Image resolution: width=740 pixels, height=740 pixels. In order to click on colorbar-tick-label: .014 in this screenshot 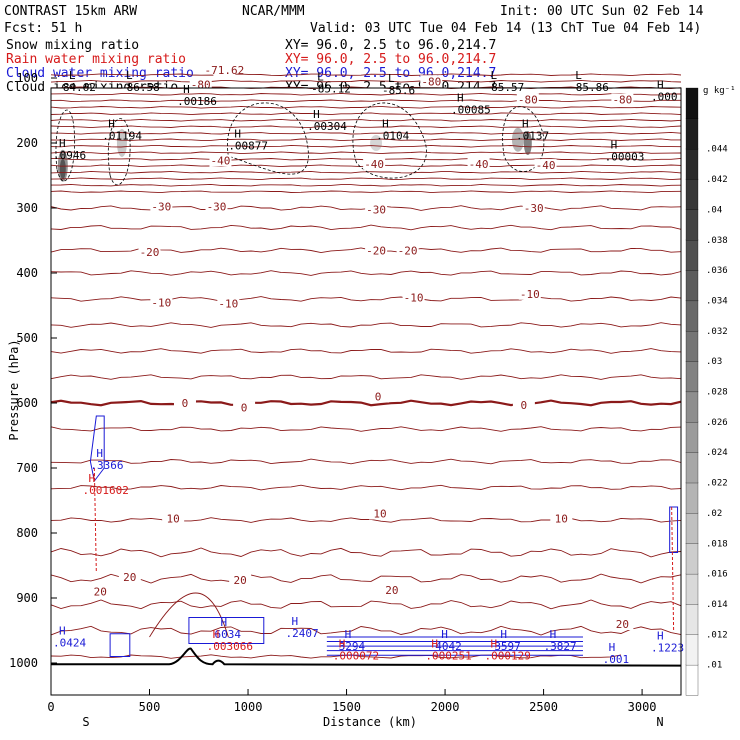, I will do `click(717, 605)`.